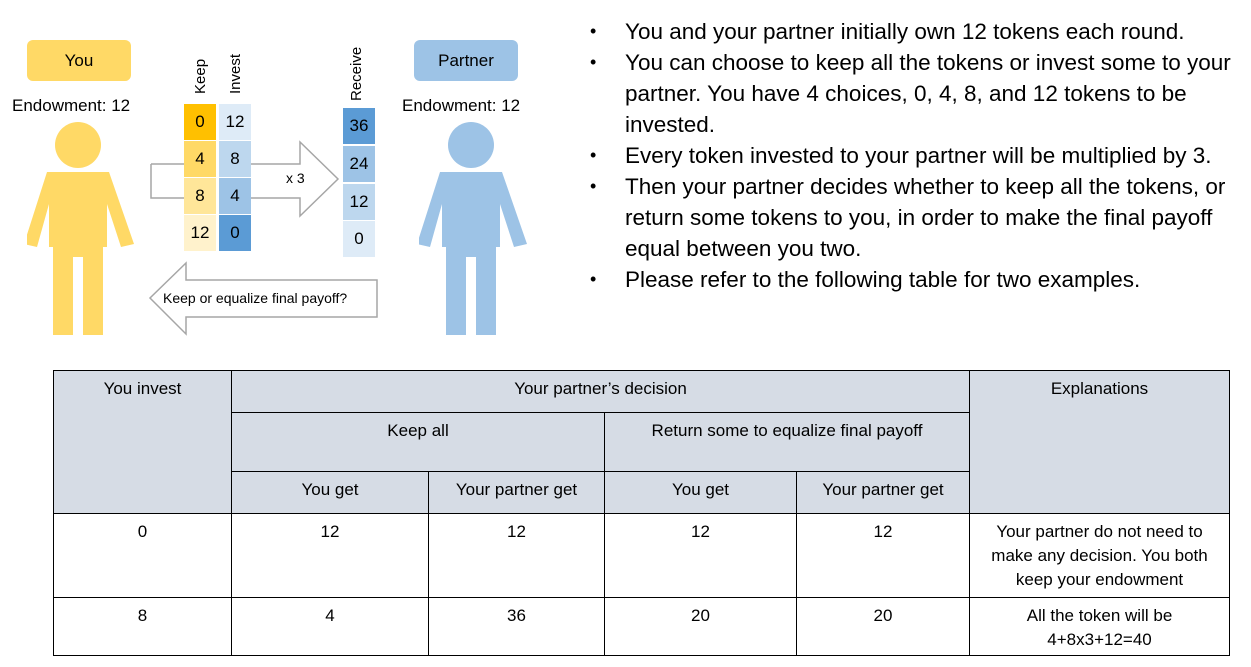  I want to click on receive-cell: 12, so click(359, 202).